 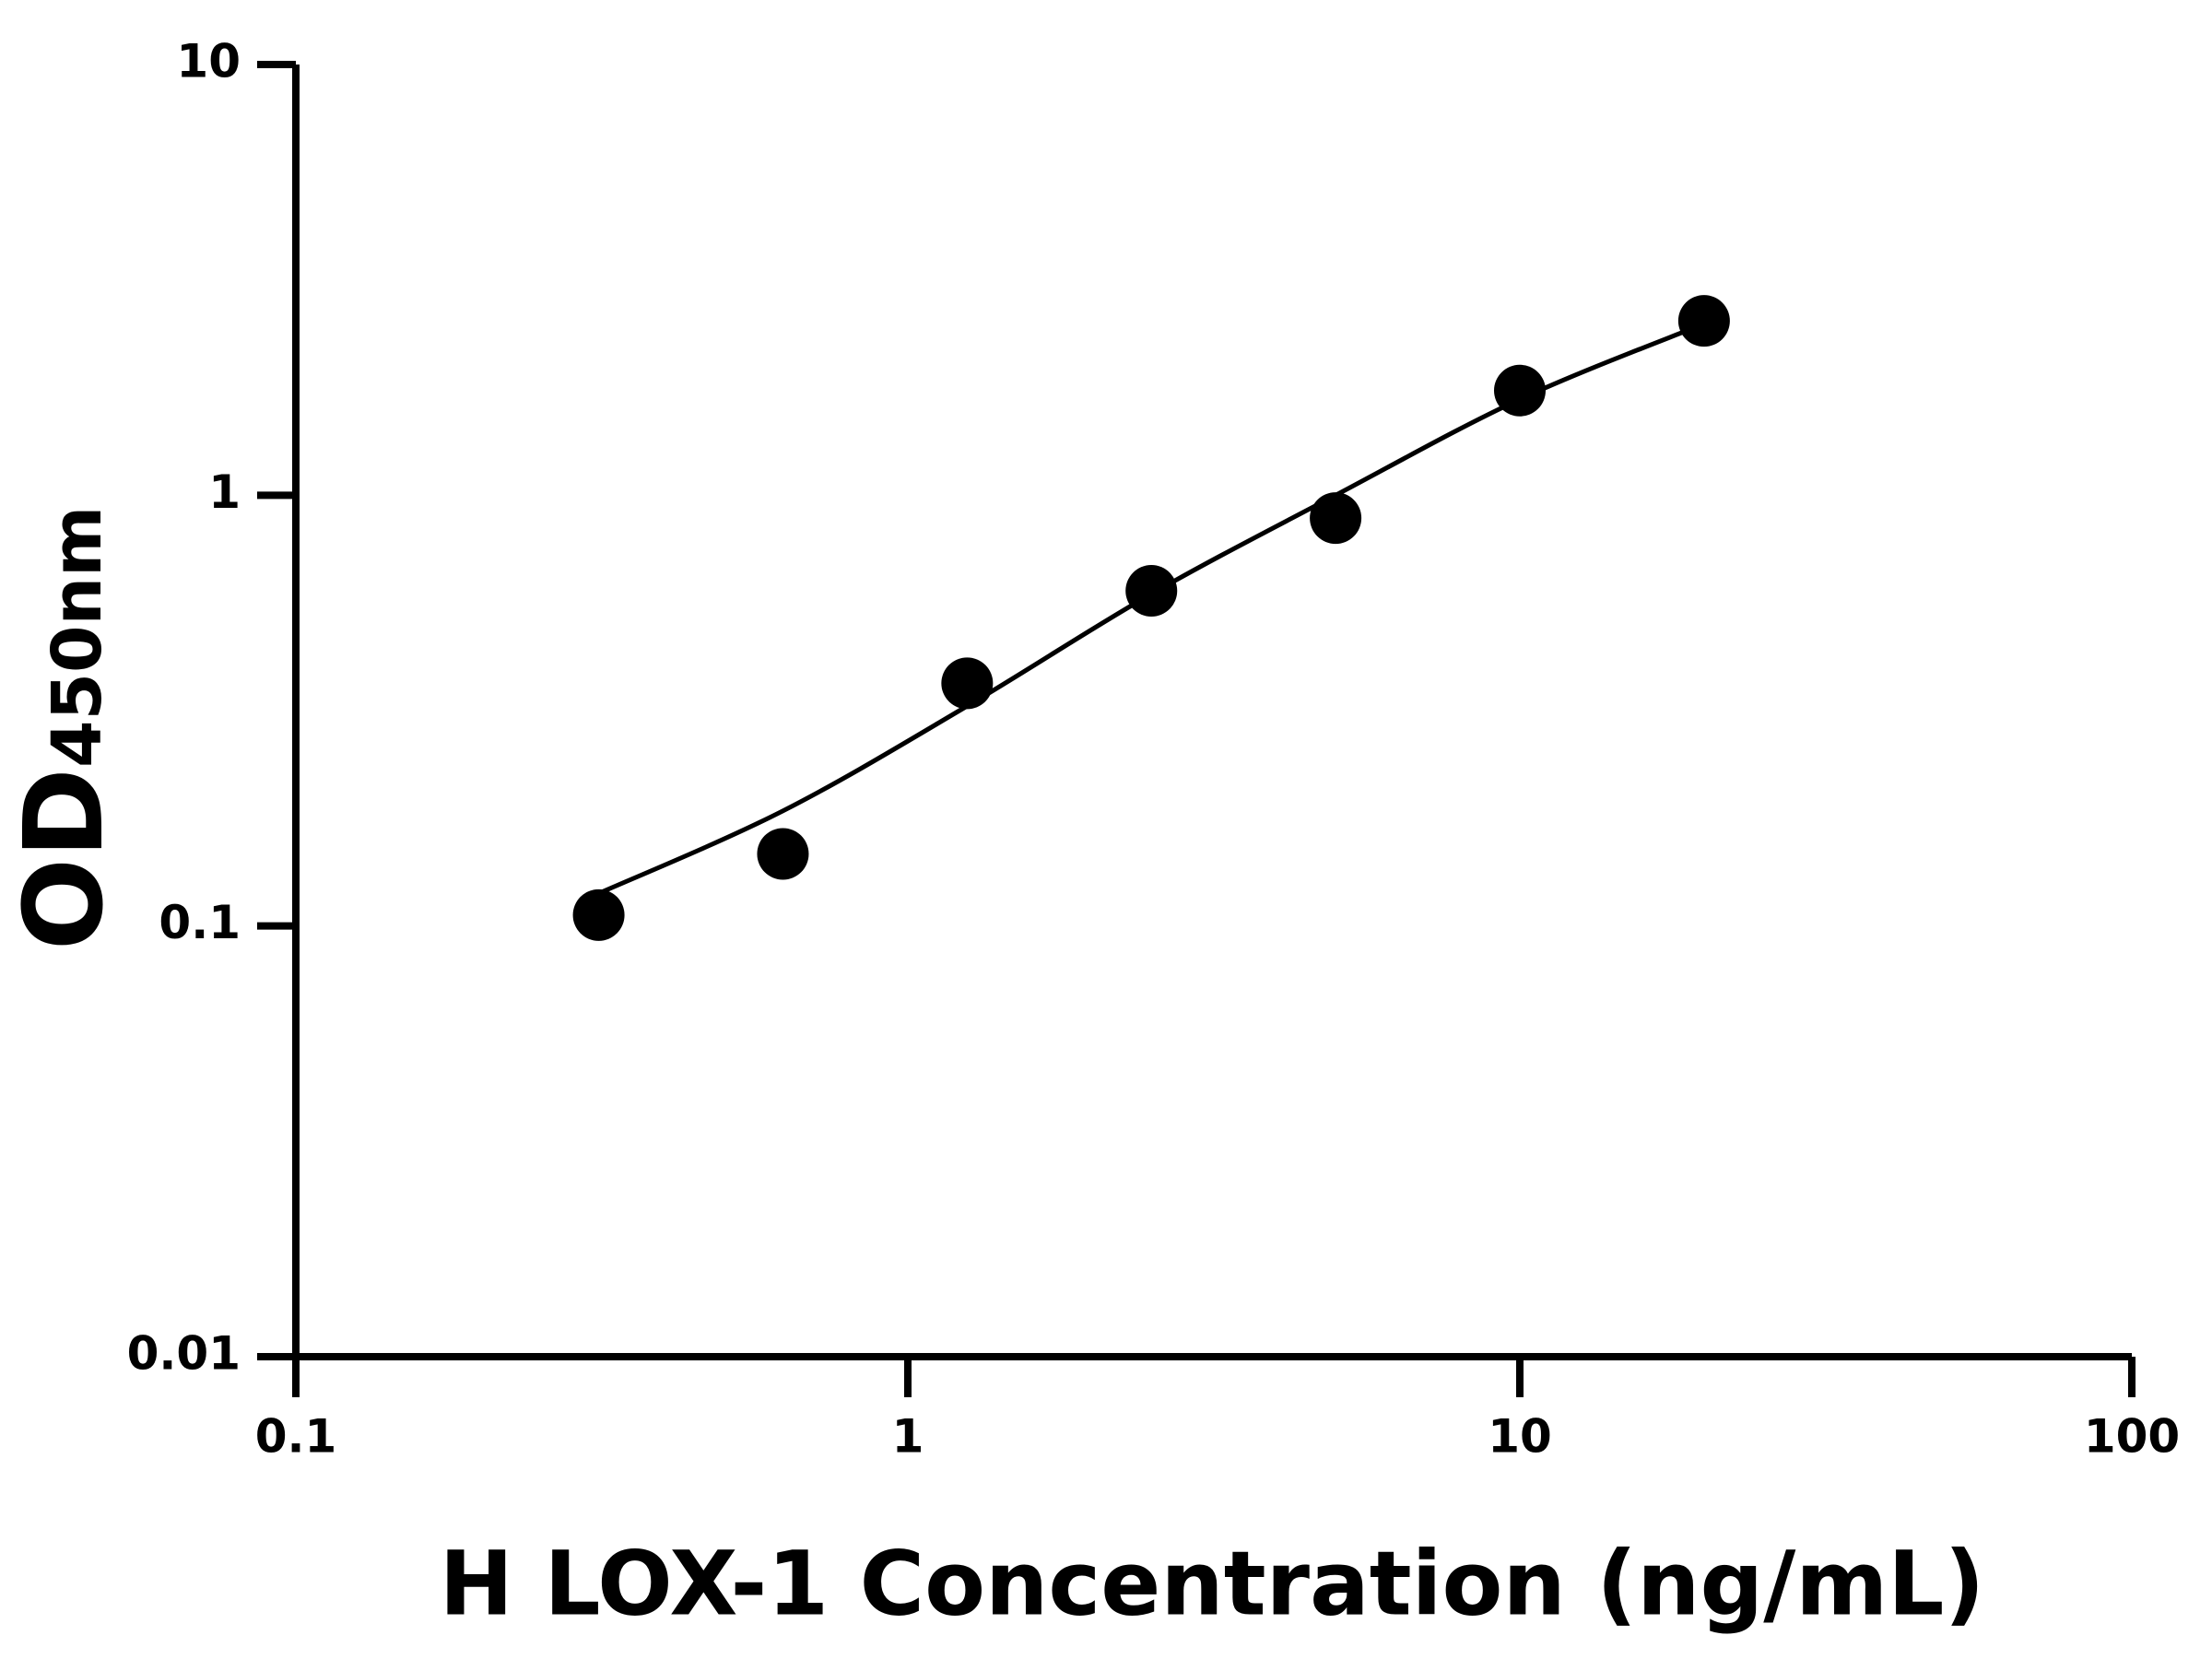 I want to click on x-tick-label: 1, so click(x=908, y=1437).